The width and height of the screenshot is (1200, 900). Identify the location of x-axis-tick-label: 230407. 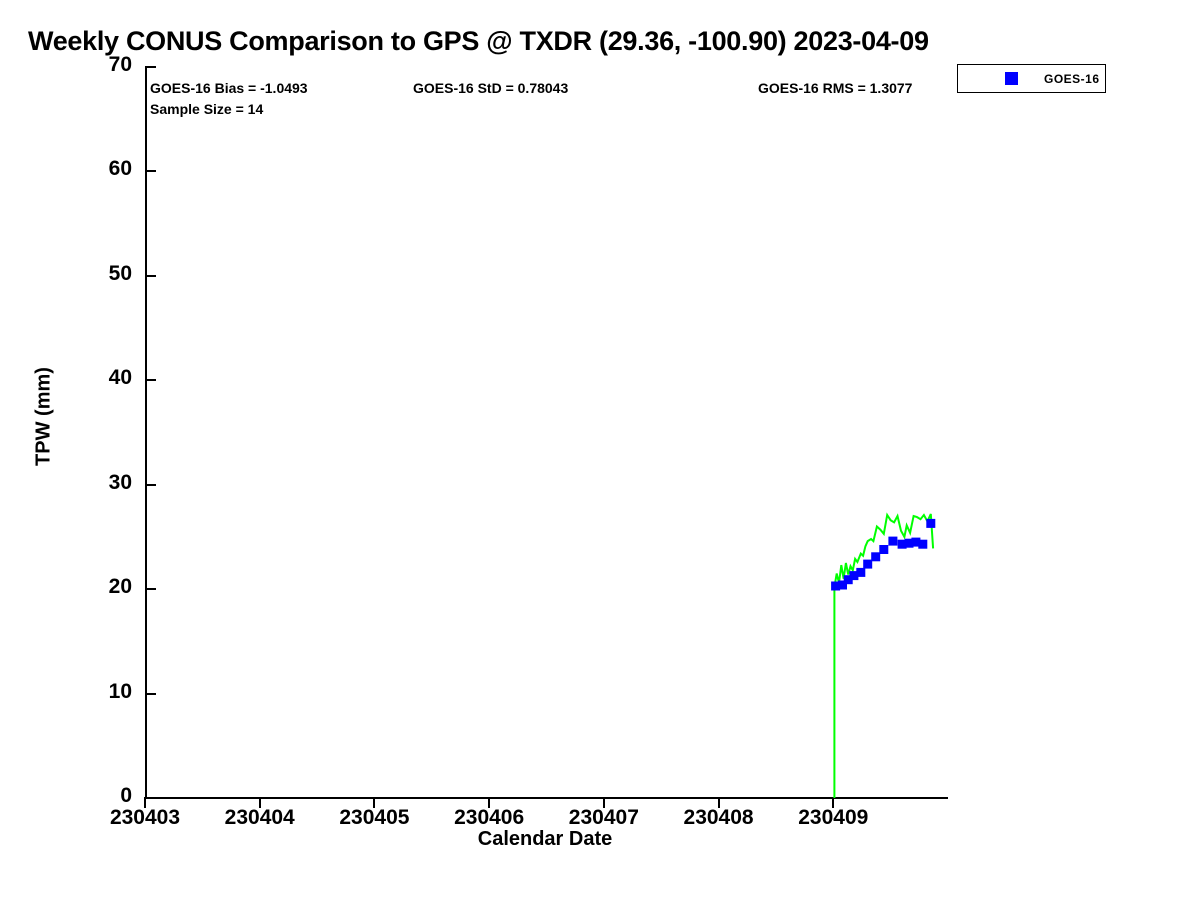
(603, 817).